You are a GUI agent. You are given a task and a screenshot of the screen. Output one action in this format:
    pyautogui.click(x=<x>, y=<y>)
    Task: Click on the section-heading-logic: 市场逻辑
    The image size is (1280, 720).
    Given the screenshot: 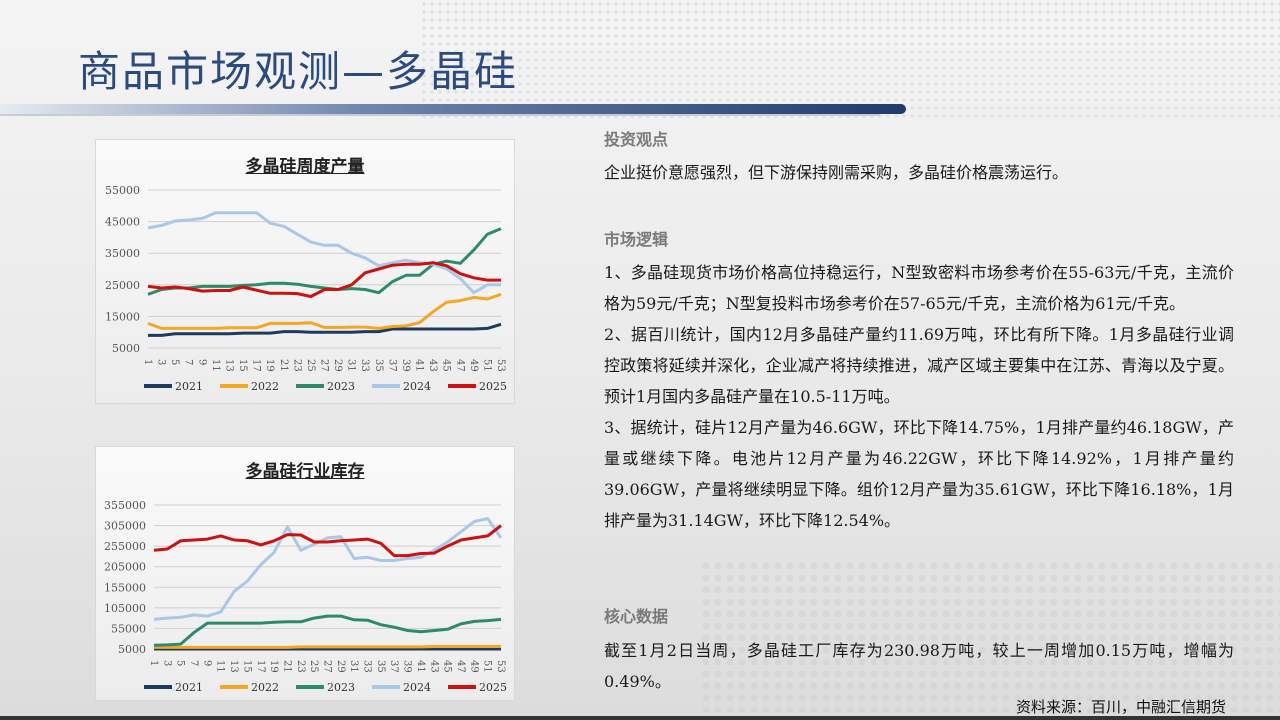 What is the action you would take?
    pyautogui.click(x=636, y=239)
    